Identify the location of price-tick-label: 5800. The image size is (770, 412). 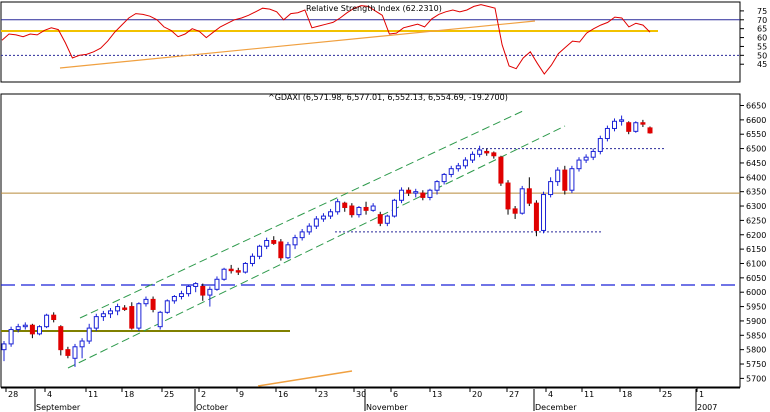
(756, 350).